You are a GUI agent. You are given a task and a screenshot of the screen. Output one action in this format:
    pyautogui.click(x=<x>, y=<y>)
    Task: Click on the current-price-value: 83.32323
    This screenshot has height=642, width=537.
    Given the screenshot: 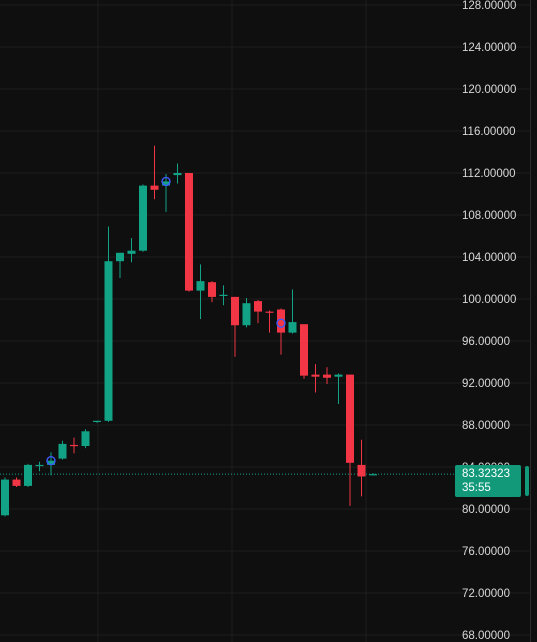 What is the action you would take?
    pyautogui.click(x=486, y=474)
    